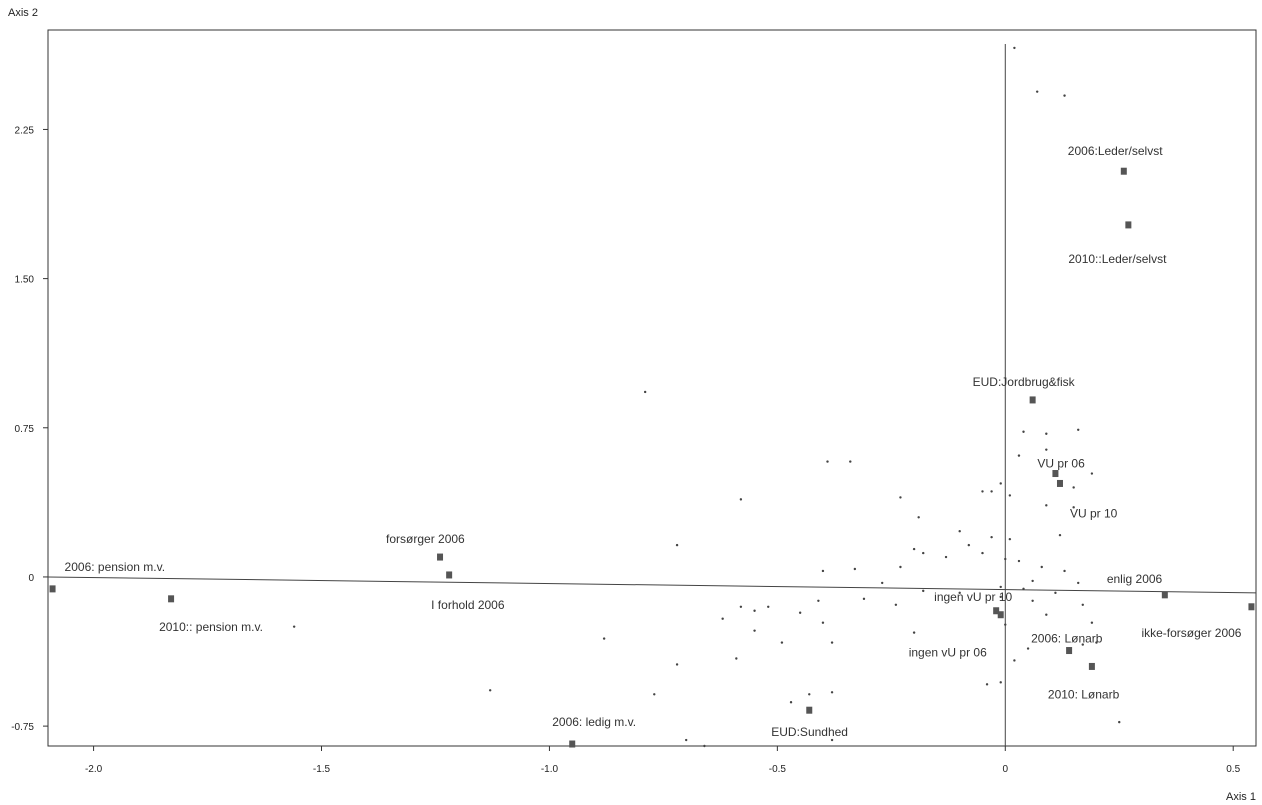 The image size is (1262, 805). What do you see at coordinates (1241, 797) in the screenshot?
I see `x-axis-title: Axis 1` at bounding box center [1241, 797].